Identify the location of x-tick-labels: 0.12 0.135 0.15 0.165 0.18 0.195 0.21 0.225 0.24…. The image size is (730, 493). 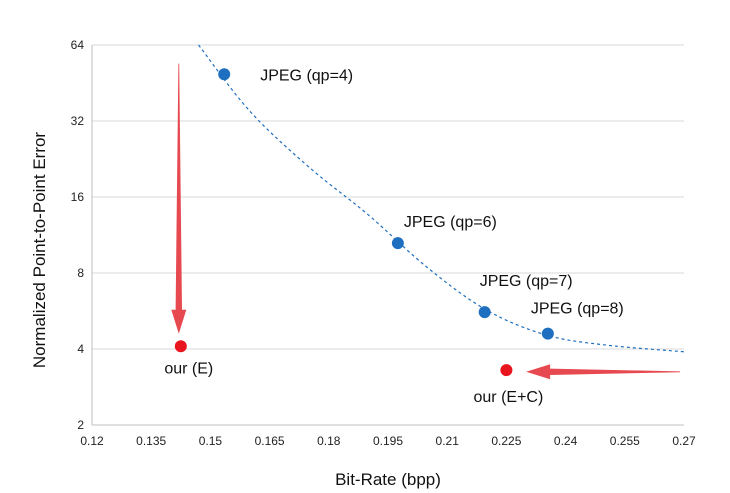
(388, 441).